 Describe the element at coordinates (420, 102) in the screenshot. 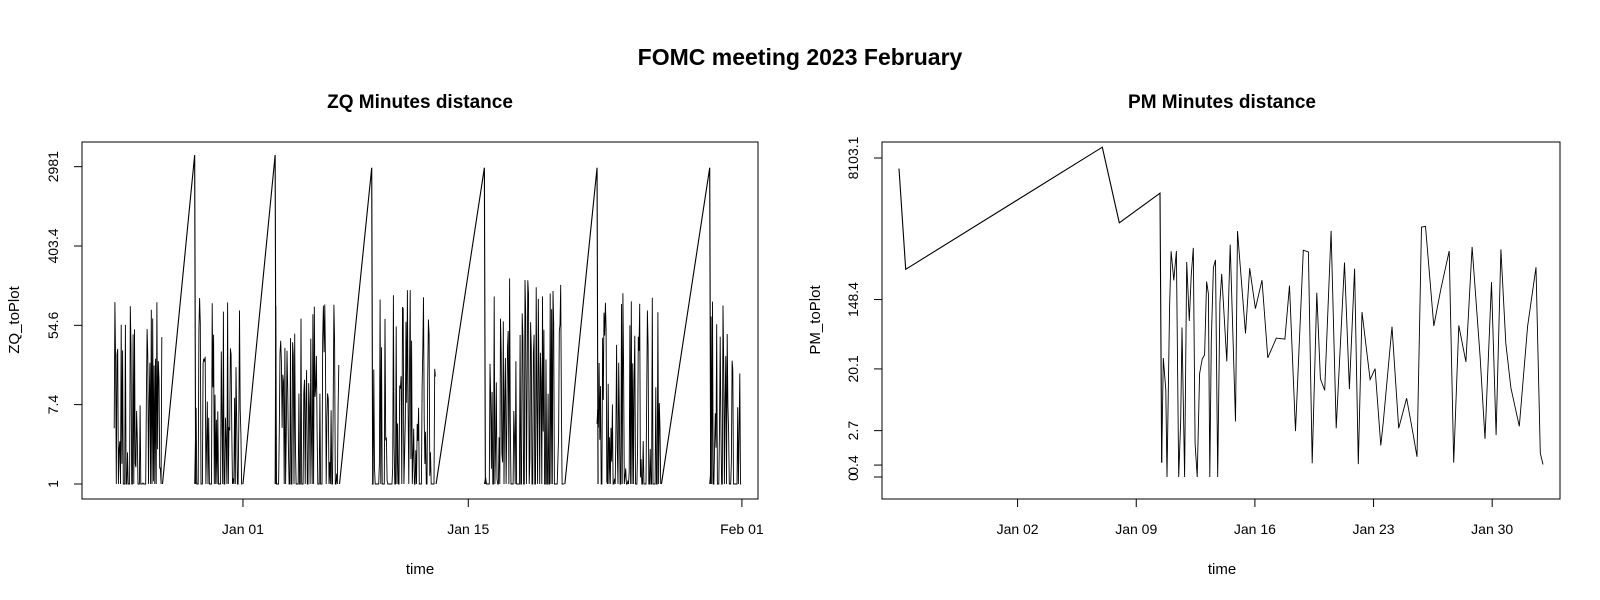

I see `zq-panel-title: ZQ Minutes distance` at that location.